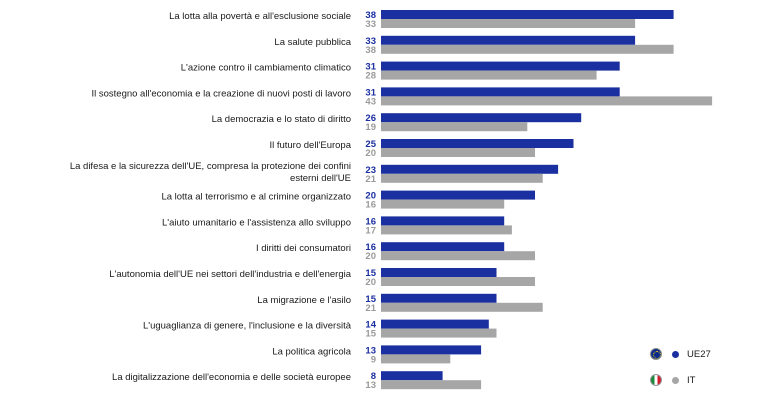 This screenshot has height=406, width=767. I want to click on legend-label-ue27: UE27, so click(699, 354).